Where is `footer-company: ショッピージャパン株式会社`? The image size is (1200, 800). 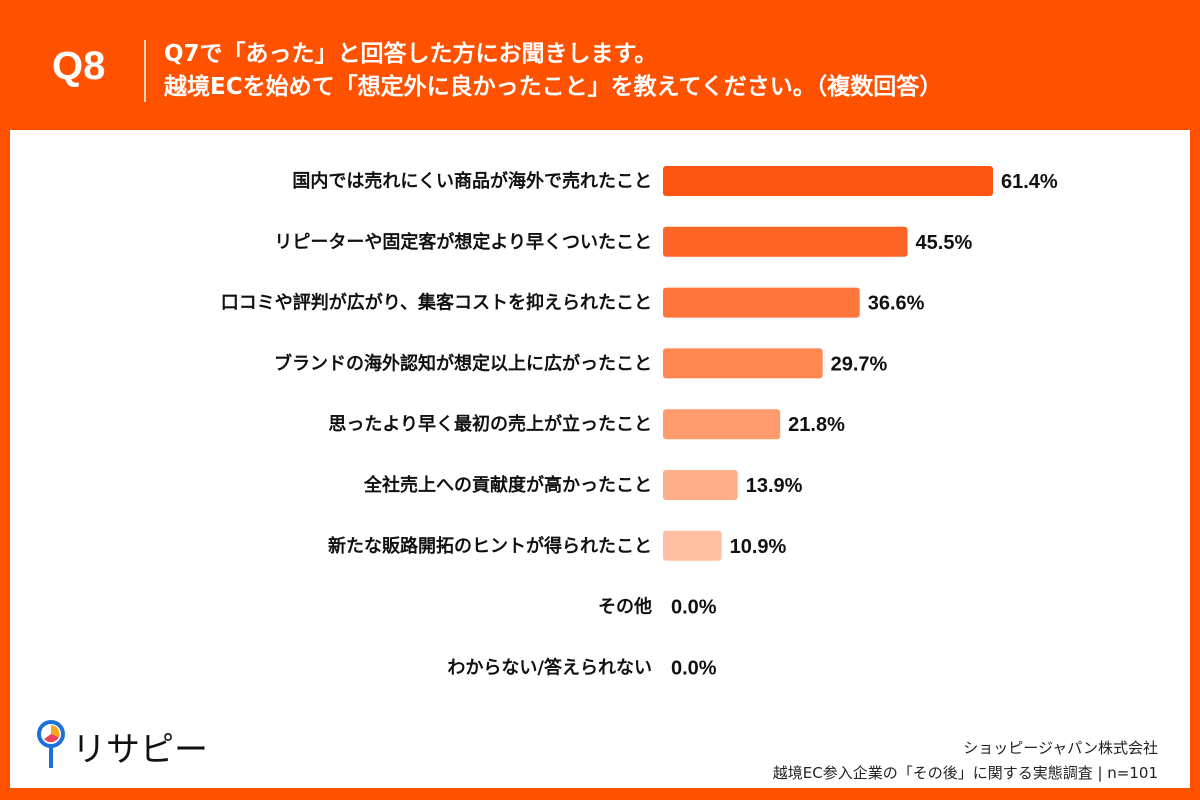 footer-company: ショッピージャパン株式会社 is located at coordinates (1060, 748).